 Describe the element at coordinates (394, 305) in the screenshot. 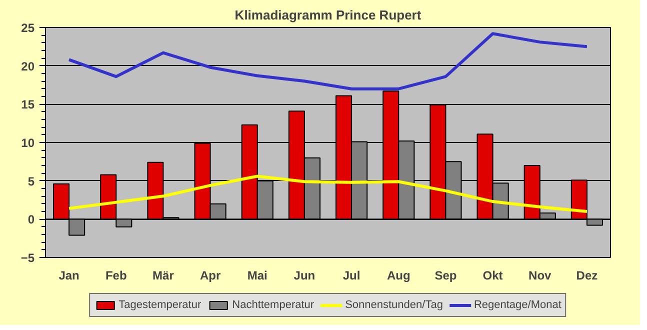

I see `legend-label: Sonnenstunden/Tag` at that location.